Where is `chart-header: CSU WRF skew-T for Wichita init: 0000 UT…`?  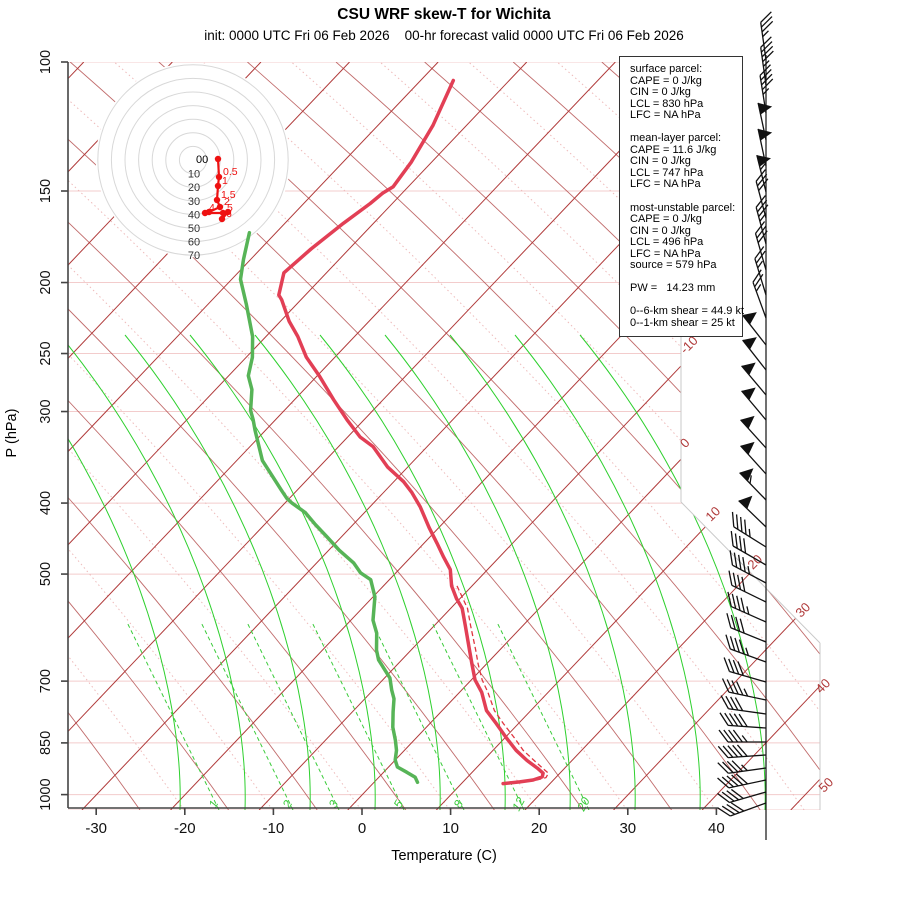 chart-header: CSU WRF skew-T for Wichita init: 0000 UT… is located at coordinates (444, 24).